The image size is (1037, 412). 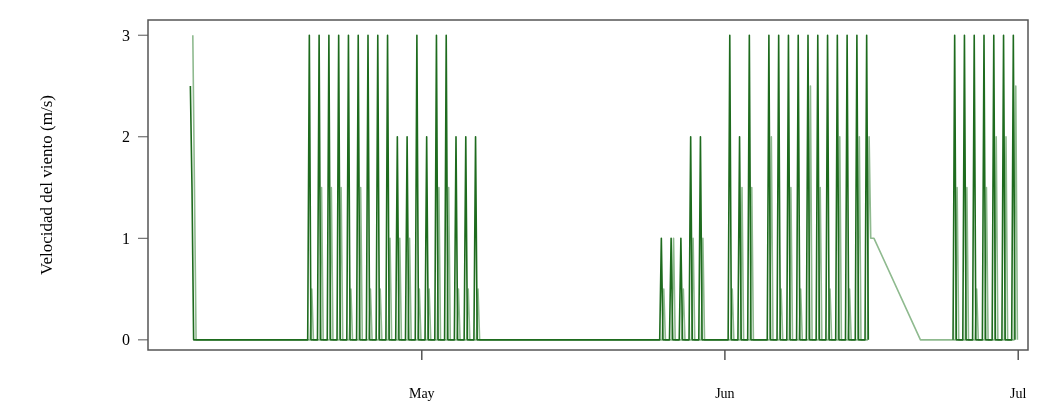 What do you see at coordinates (46, 185) in the screenshot?
I see `y-axis-title: Velocidad del viento (m/s)` at bounding box center [46, 185].